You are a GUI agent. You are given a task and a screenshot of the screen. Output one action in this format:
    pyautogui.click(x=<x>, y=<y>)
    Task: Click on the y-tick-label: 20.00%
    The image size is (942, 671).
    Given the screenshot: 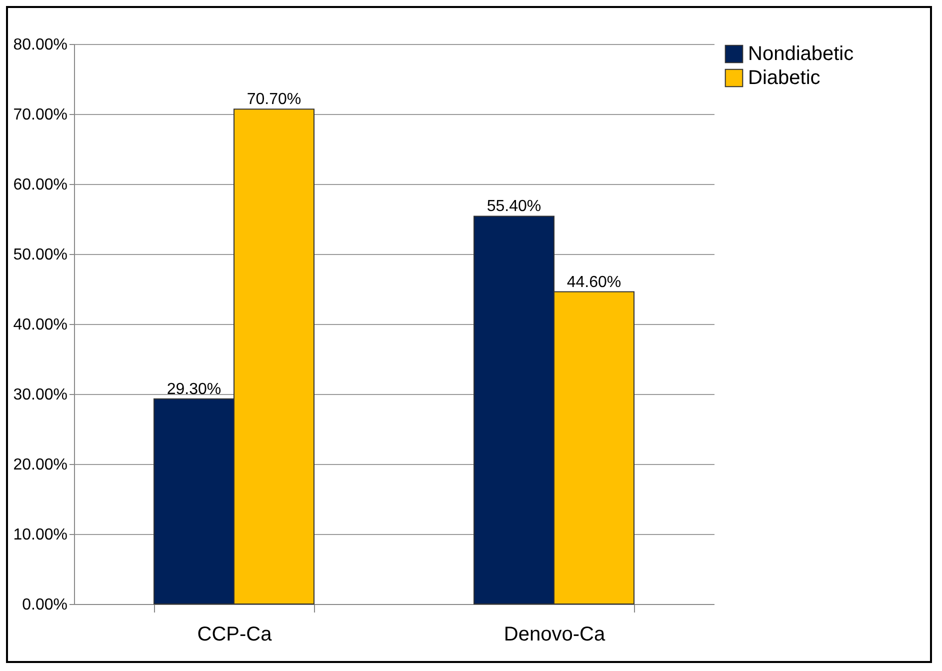 What is the action you would take?
    pyautogui.click(x=40, y=465)
    